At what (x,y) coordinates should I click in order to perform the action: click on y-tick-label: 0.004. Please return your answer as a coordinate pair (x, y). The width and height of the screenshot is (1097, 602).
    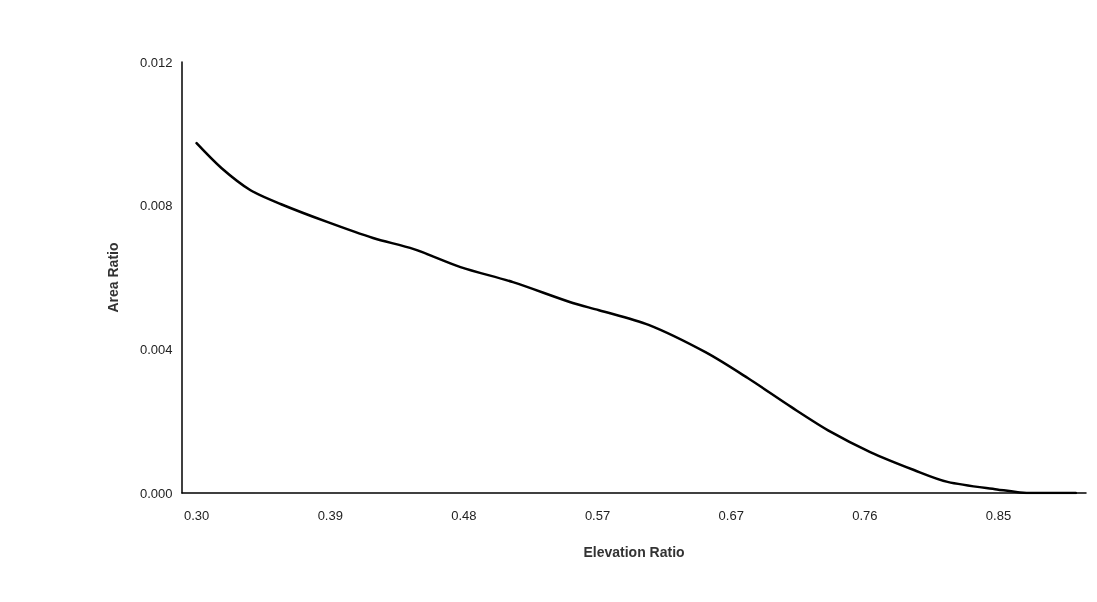
    Looking at the image, I should click on (156, 349).